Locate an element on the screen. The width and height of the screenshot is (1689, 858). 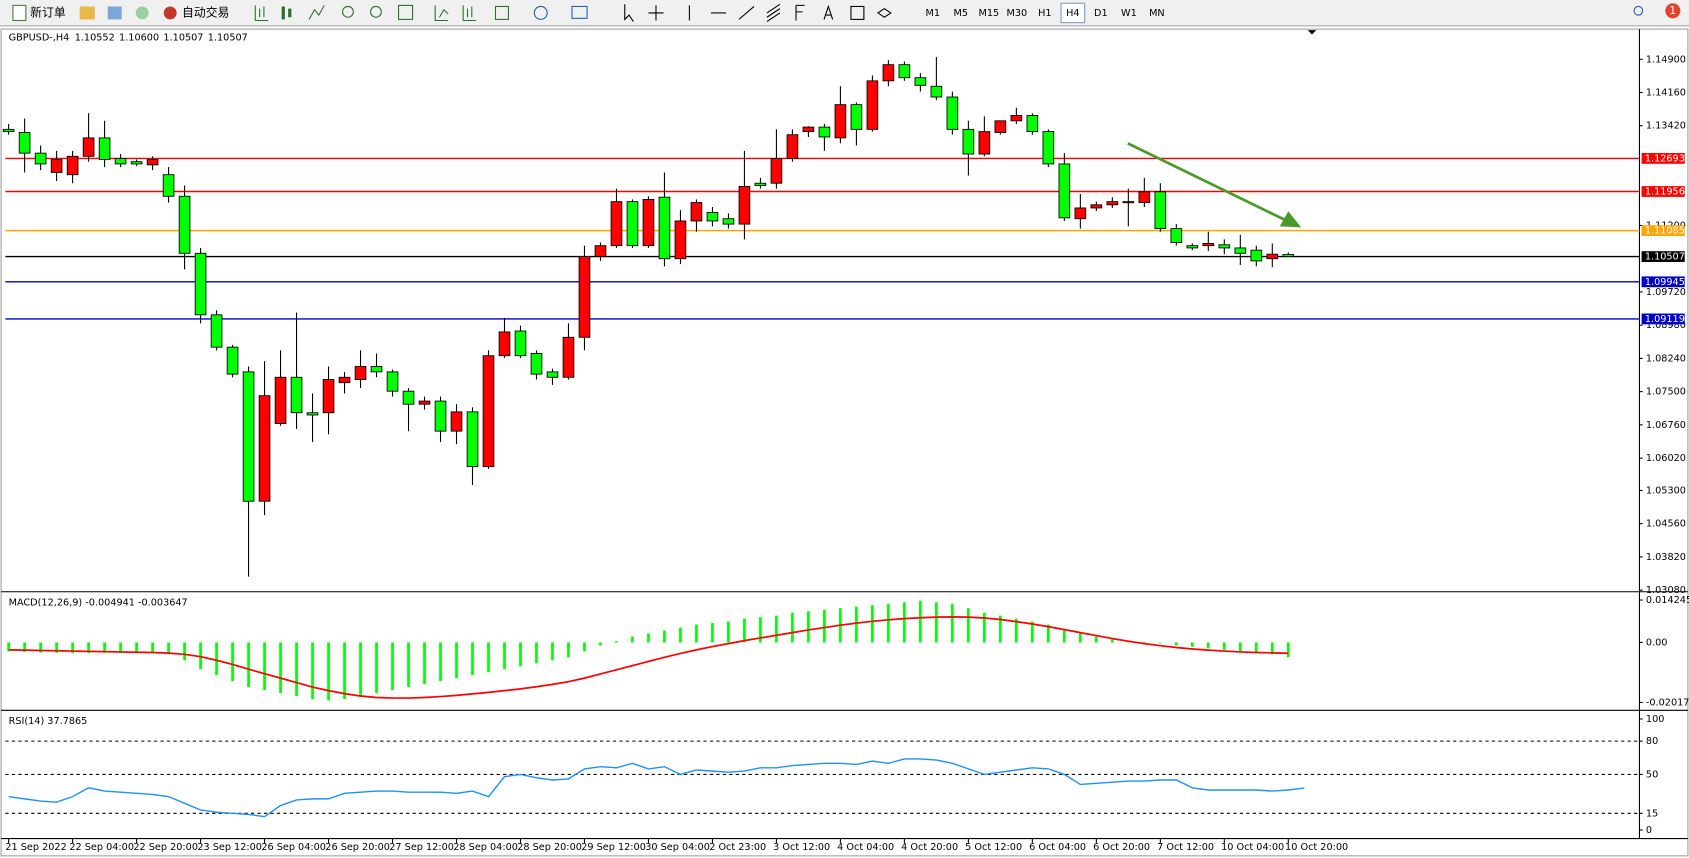
x-tick-label: 28 Sep 04:00 is located at coordinates (485, 847).